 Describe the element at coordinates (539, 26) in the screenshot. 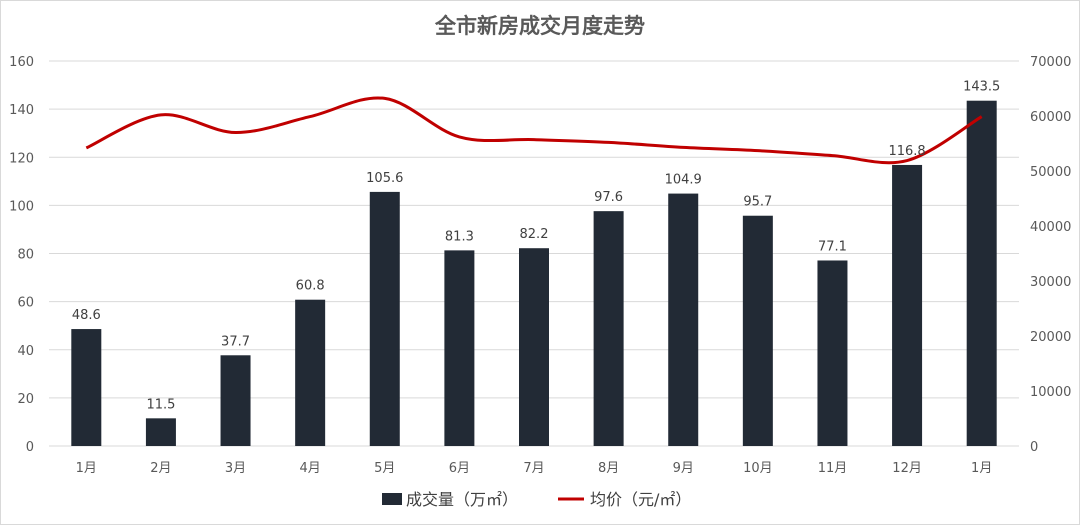

I see `chart-title: 全市新房成交月度走势` at that location.